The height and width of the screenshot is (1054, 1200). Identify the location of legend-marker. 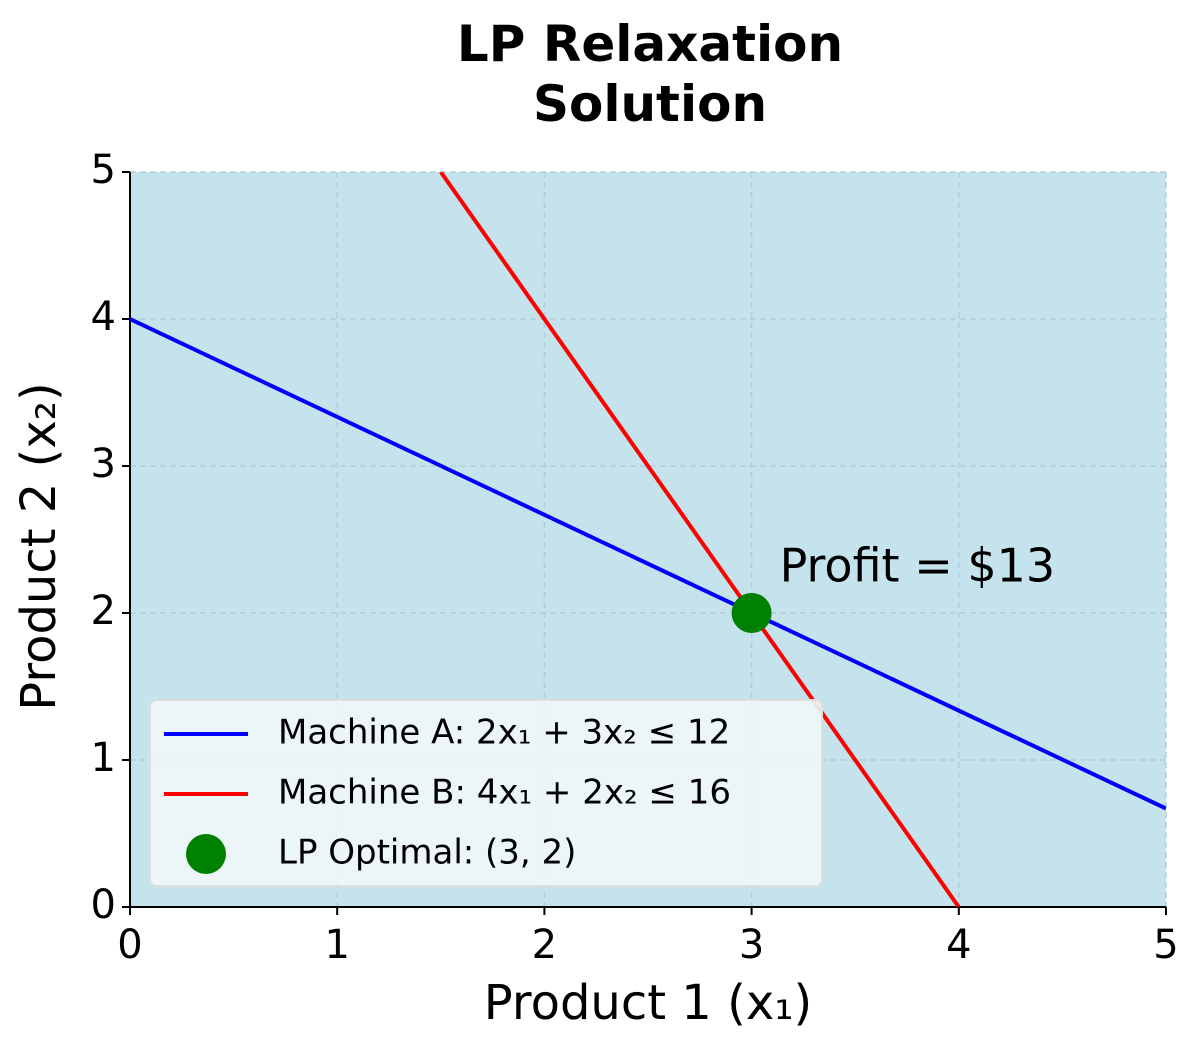
(206, 854).